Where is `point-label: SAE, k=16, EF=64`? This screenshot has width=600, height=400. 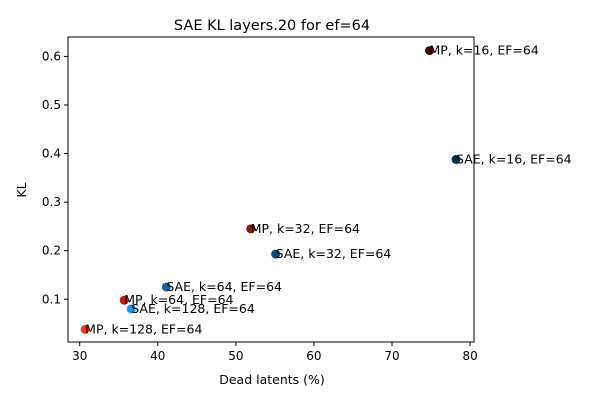
point-label: SAE, k=16, EF=64 is located at coordinates (514, 158).